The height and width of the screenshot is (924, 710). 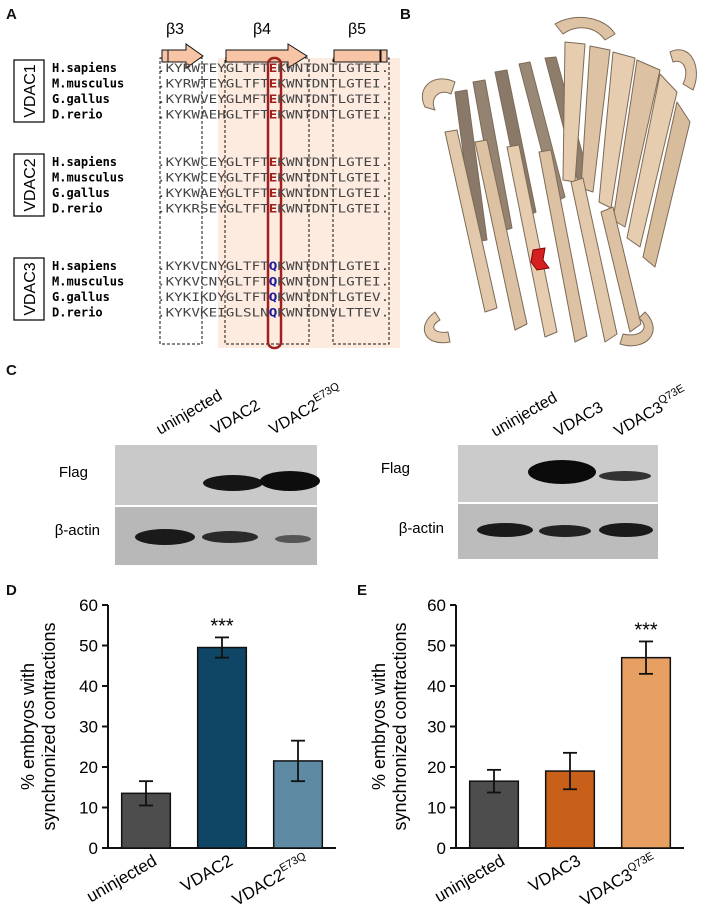 What do you see at coordinates (650, 411) in the screenshot?
I see `lane-label: VDAC3Q73E` at bounding box center [650, 411].